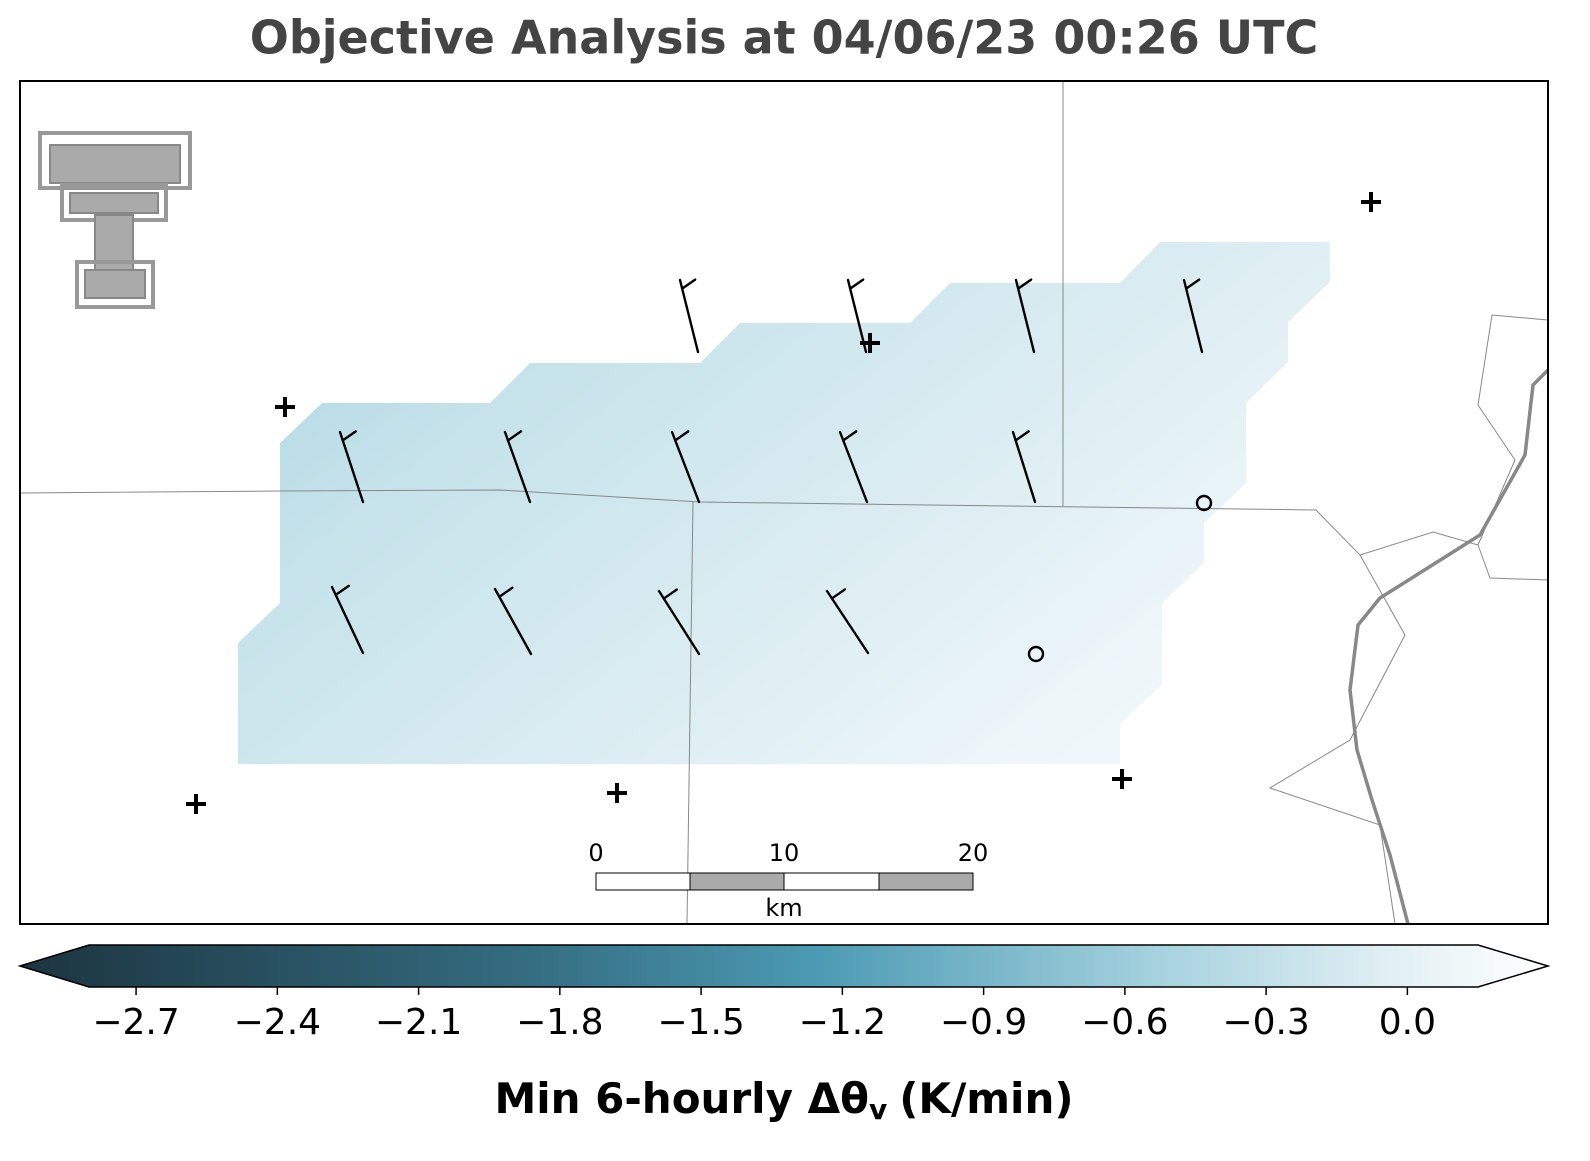 The height and width of the screenshot is (1161, 1590). What do you see at coordinates (973, 853) in the screenshot?
I see `scale-label: 20` at bounding box center [973, 853].